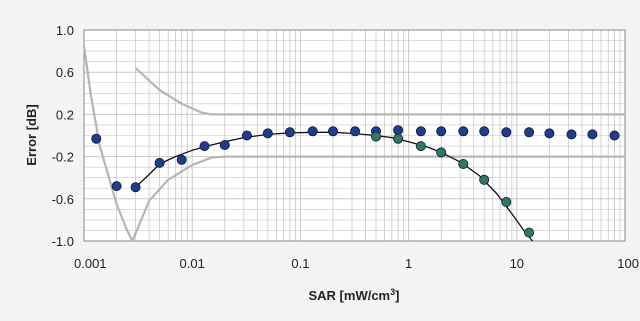 The image size is (640, 321). I want to click on y-tick-label: 0.2, so click(65, 114).